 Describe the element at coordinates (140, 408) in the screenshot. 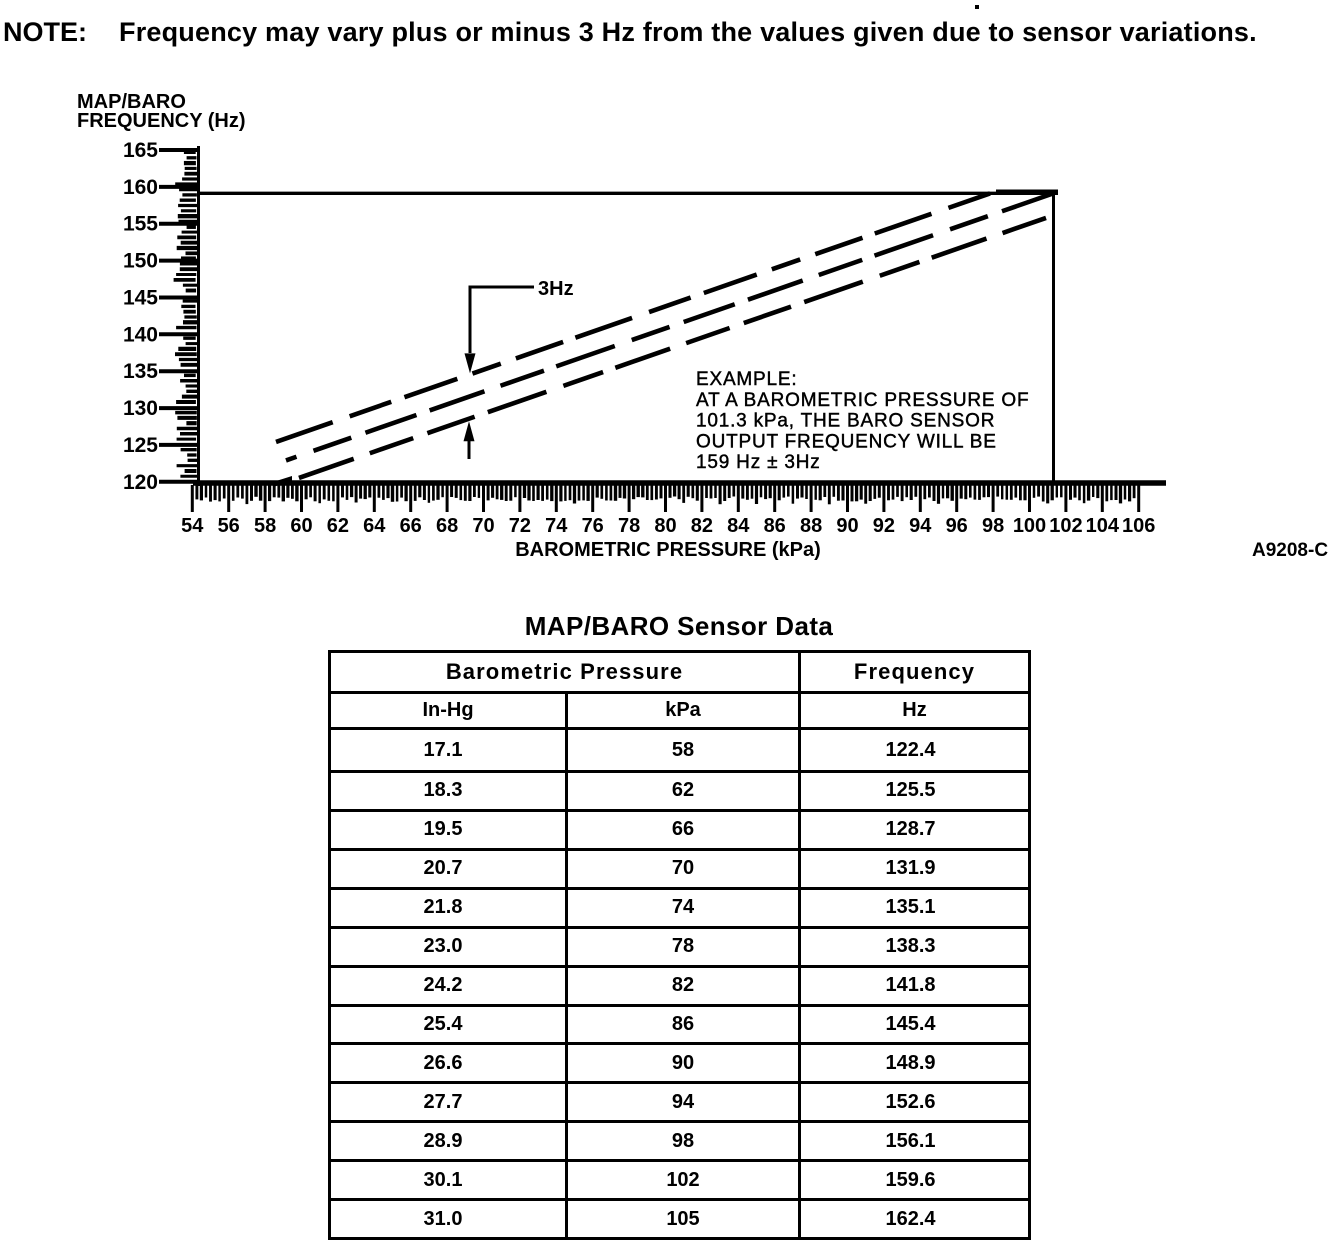

I see `svg-text: 130` at that location.